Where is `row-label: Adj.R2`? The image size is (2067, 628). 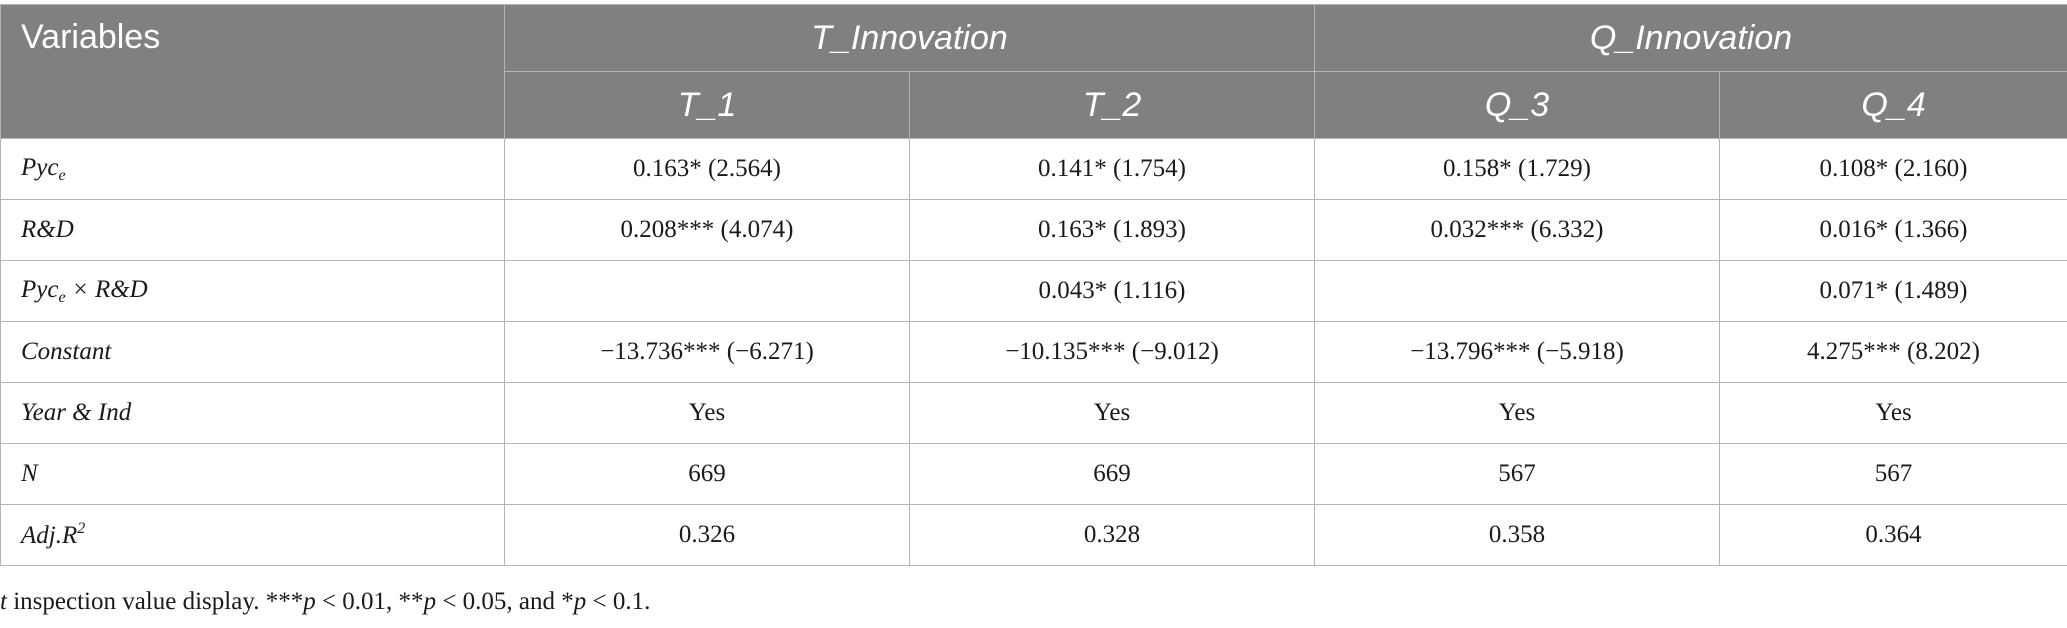
row-label: Adj.R2 is located at coordinates (252, 535).